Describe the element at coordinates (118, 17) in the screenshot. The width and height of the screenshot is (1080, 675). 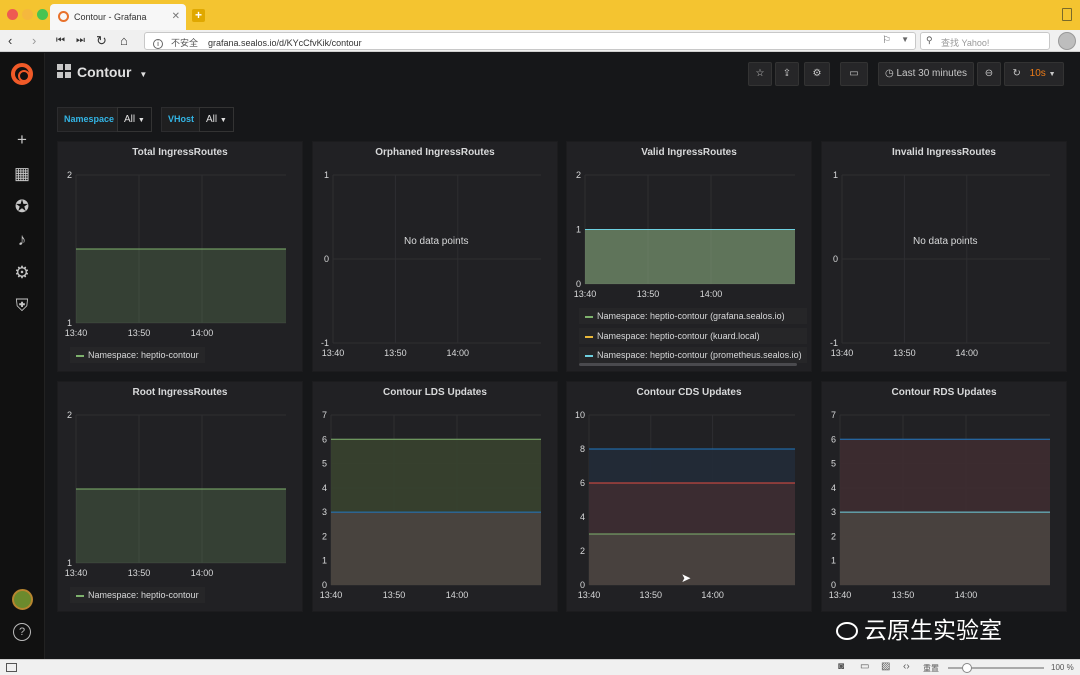
I see `browser-tab: Contour - Grafana ✕` at that location.